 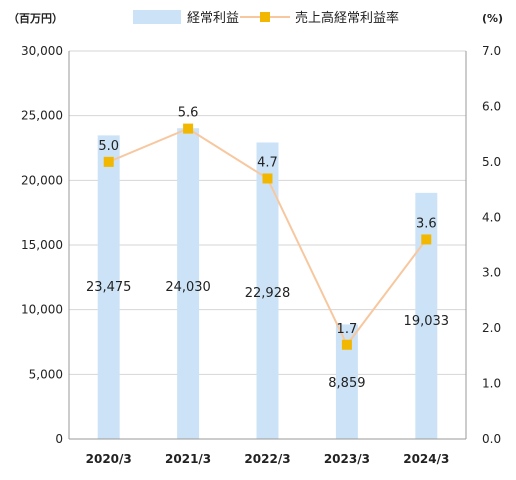 I want to click on ratio-value-label: 5.6, so click(x=188, y=113).